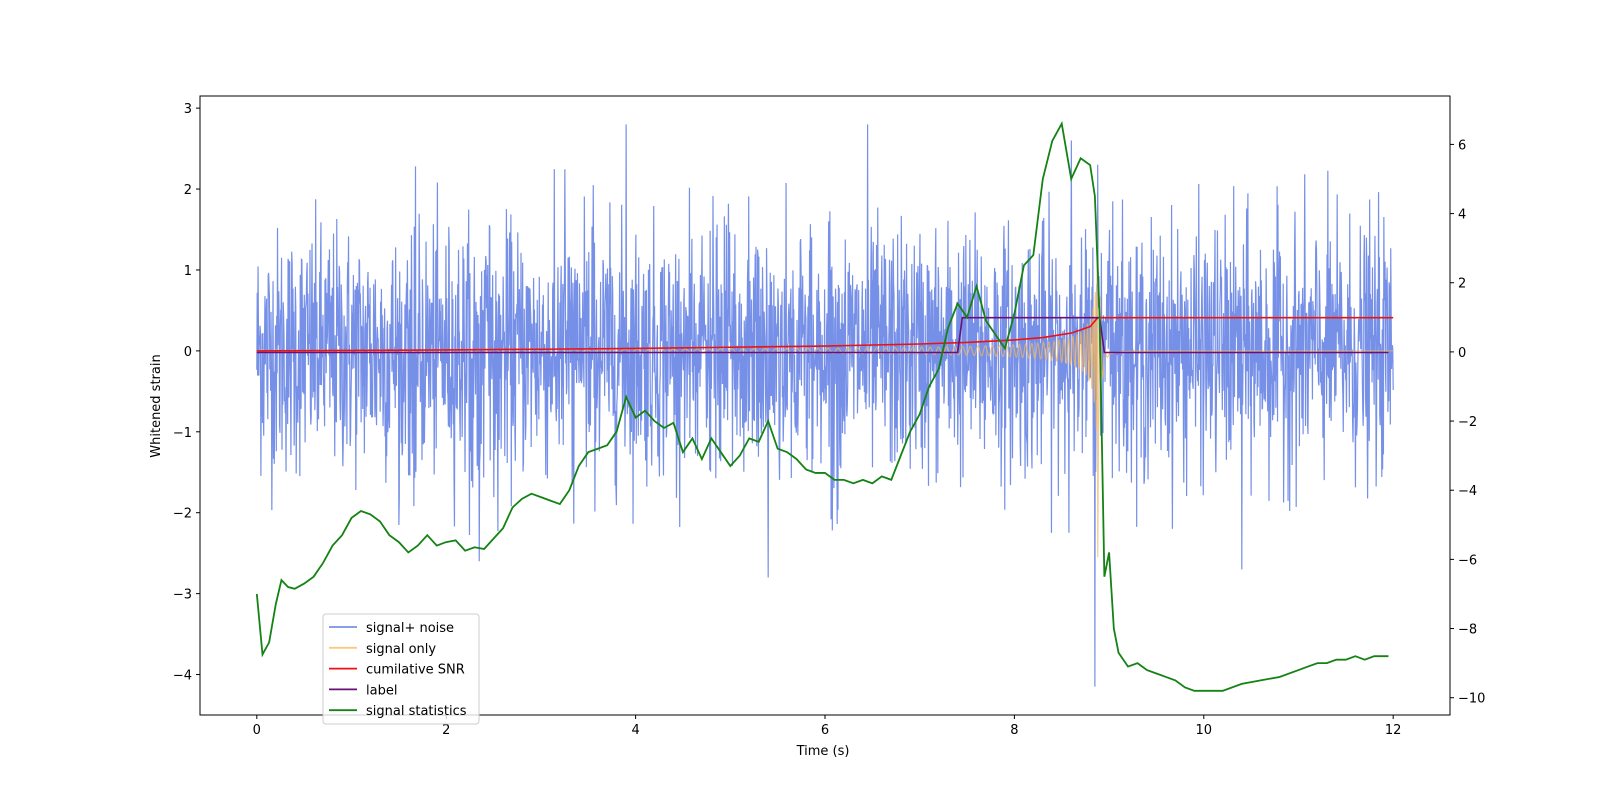 This screenshot has height=800, width=1600. I want to click on y2-tick-label: 6, so click(1462, 145).